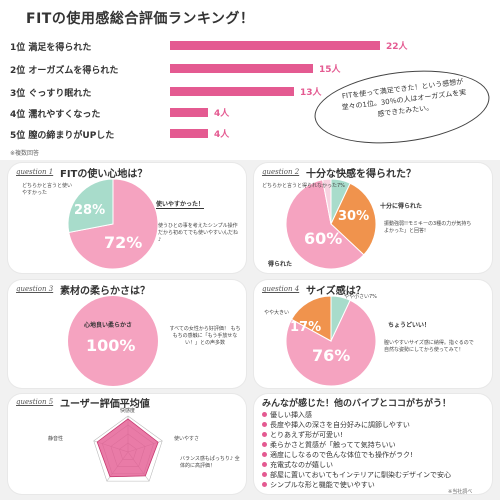  I want to click on comment-text: すべての女性から好評価！ もちもちの感触に「もう手放せない！」との声多数, so click(205, 336).